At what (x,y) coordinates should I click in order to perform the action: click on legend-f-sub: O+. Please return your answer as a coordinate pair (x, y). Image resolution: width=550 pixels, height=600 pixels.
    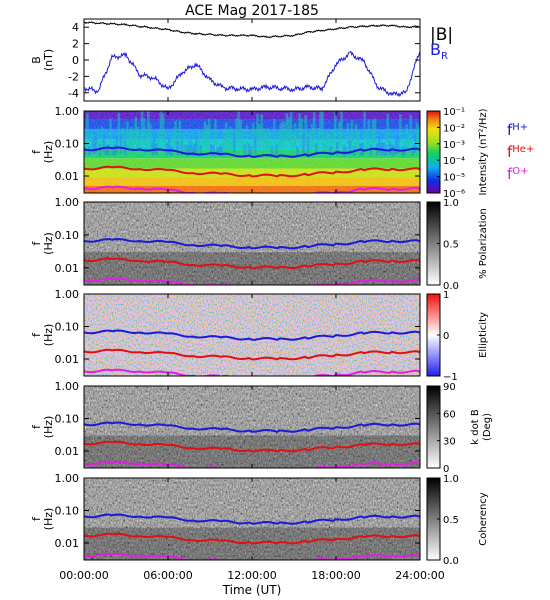
    Looking at the image, I should click on (520, 171).